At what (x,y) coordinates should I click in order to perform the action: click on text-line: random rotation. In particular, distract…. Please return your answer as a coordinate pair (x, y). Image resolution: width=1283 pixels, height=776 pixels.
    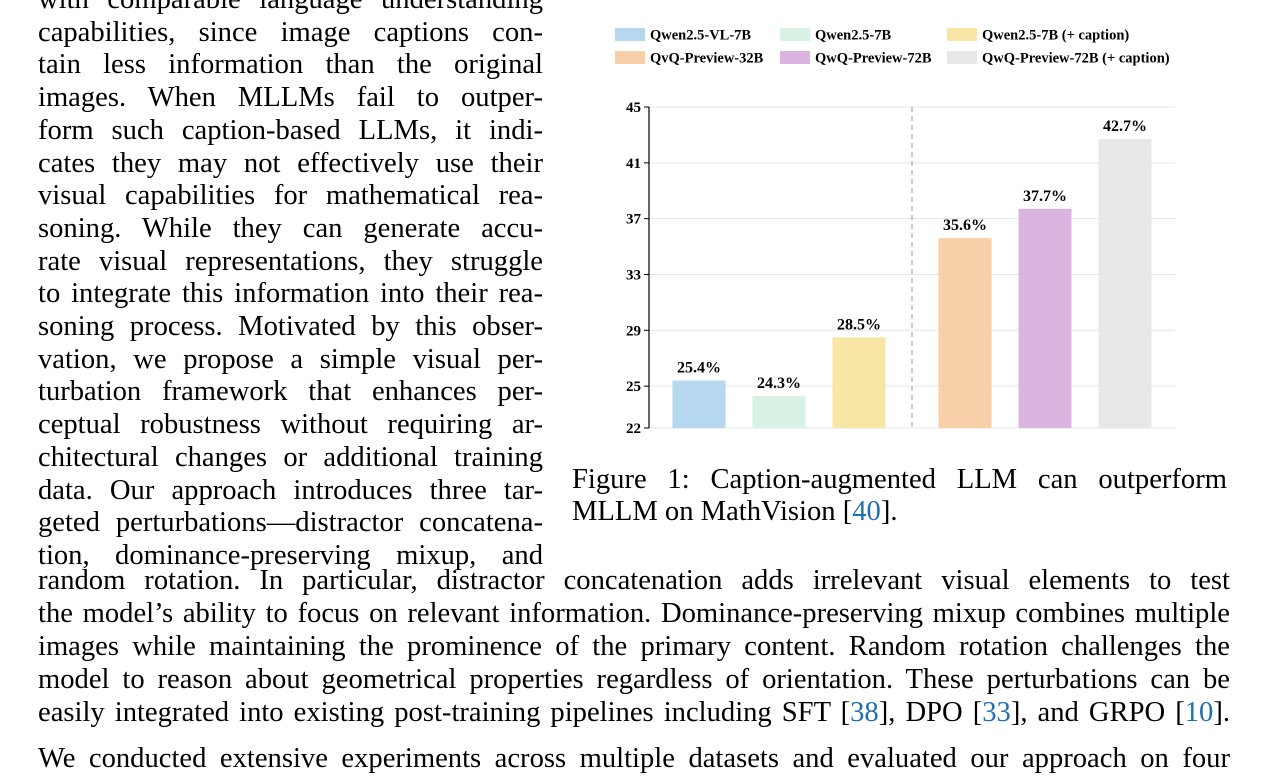
    Looking at the image, I should click on (634, 580).